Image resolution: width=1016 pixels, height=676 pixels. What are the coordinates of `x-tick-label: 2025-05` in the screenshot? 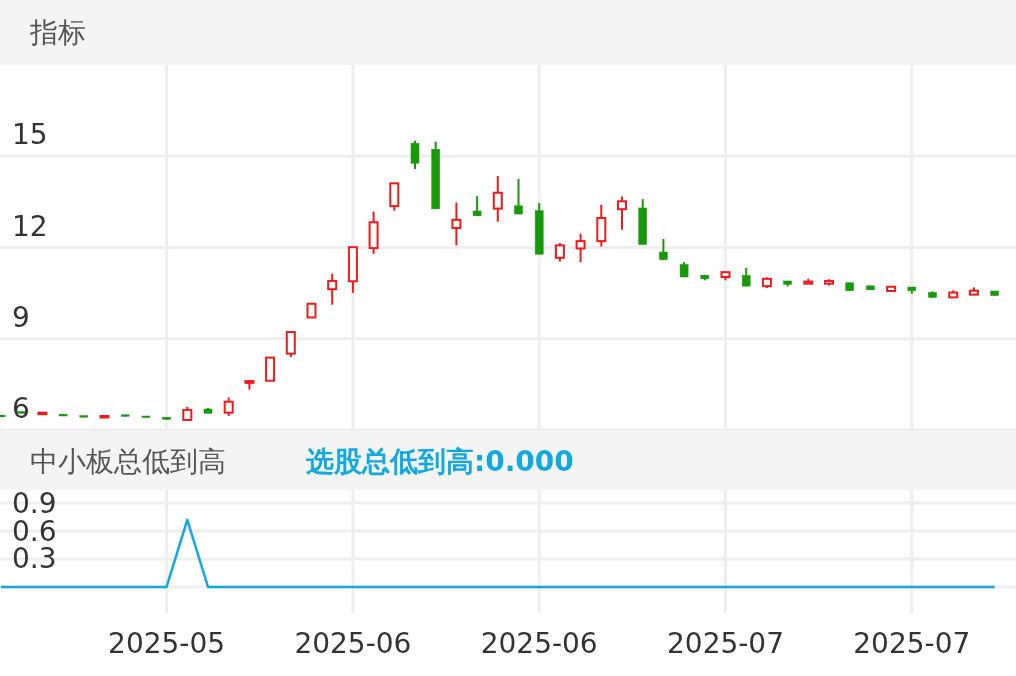 It's located at (167, 643).